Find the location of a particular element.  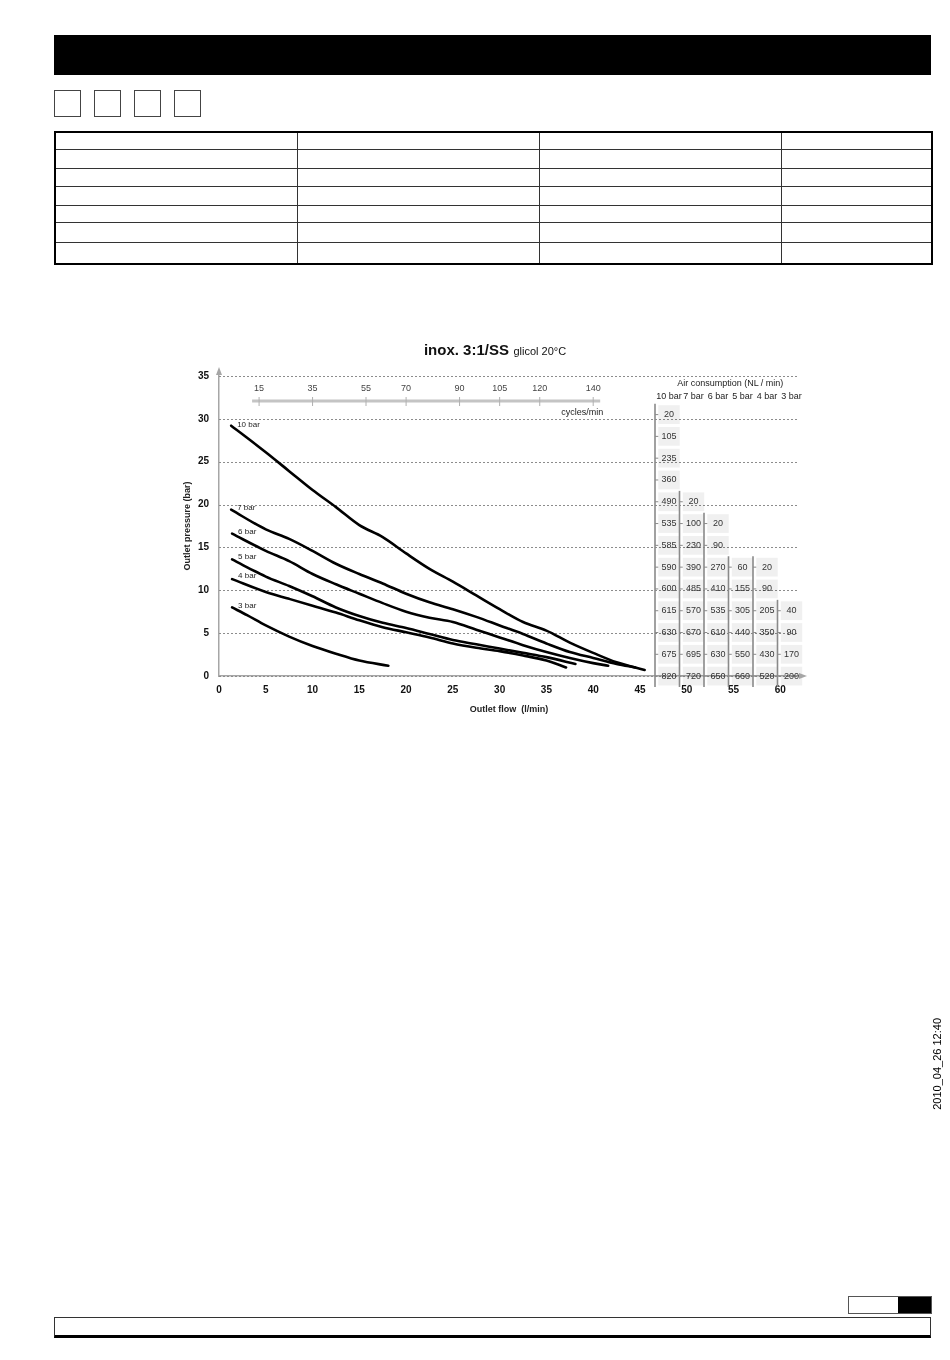

y-tick-label: 35 is located at coordinates (203, 375).